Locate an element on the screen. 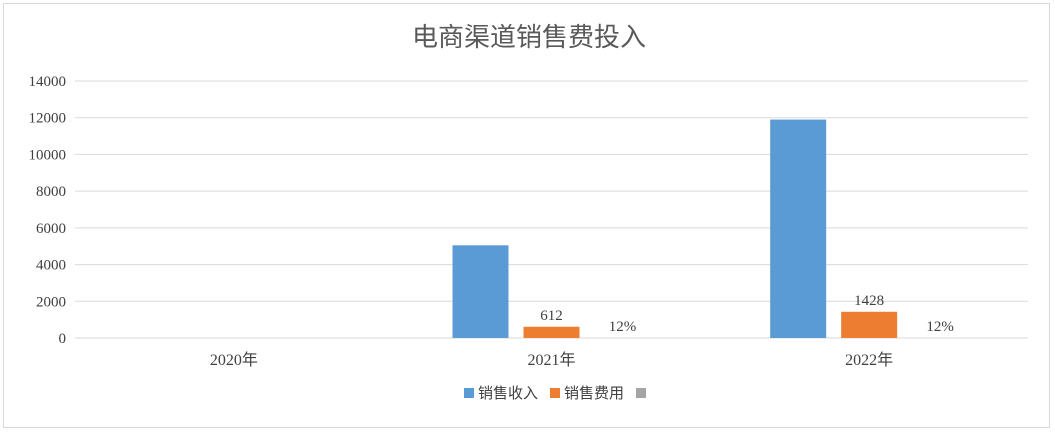  legend: 销售收入 销售费用 is located at coordinates (555, 393).